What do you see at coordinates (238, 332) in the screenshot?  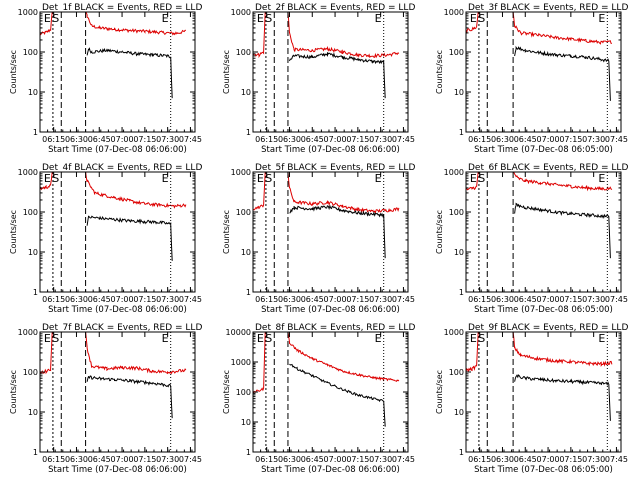 I see `y-tick-label: 10000` at bounding box center [238, 332].